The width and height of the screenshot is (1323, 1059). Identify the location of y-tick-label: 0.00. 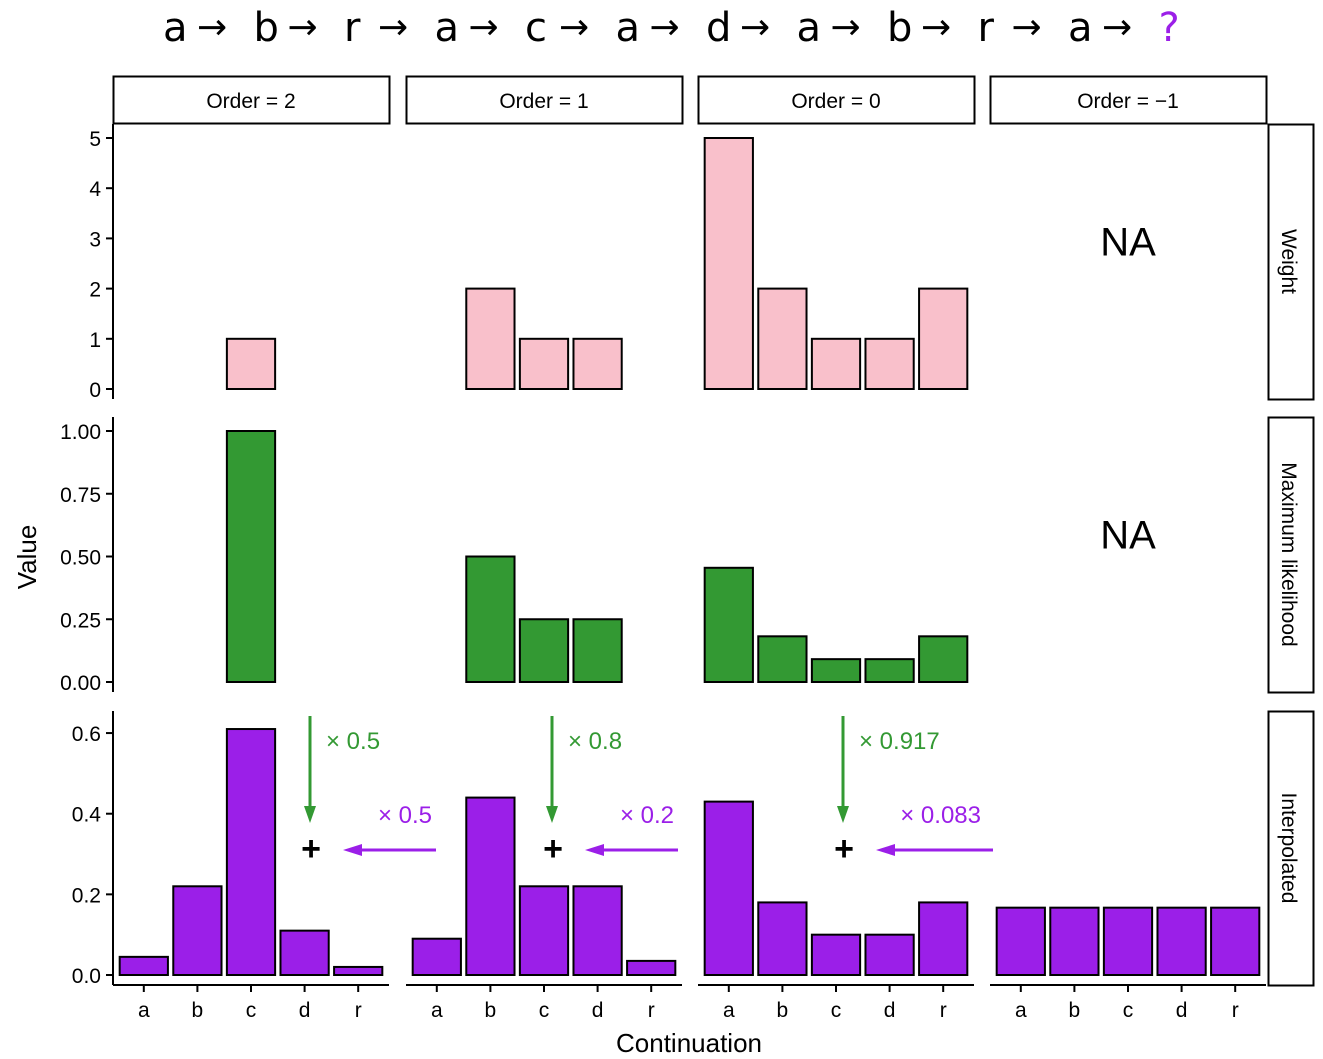
(80, 683).